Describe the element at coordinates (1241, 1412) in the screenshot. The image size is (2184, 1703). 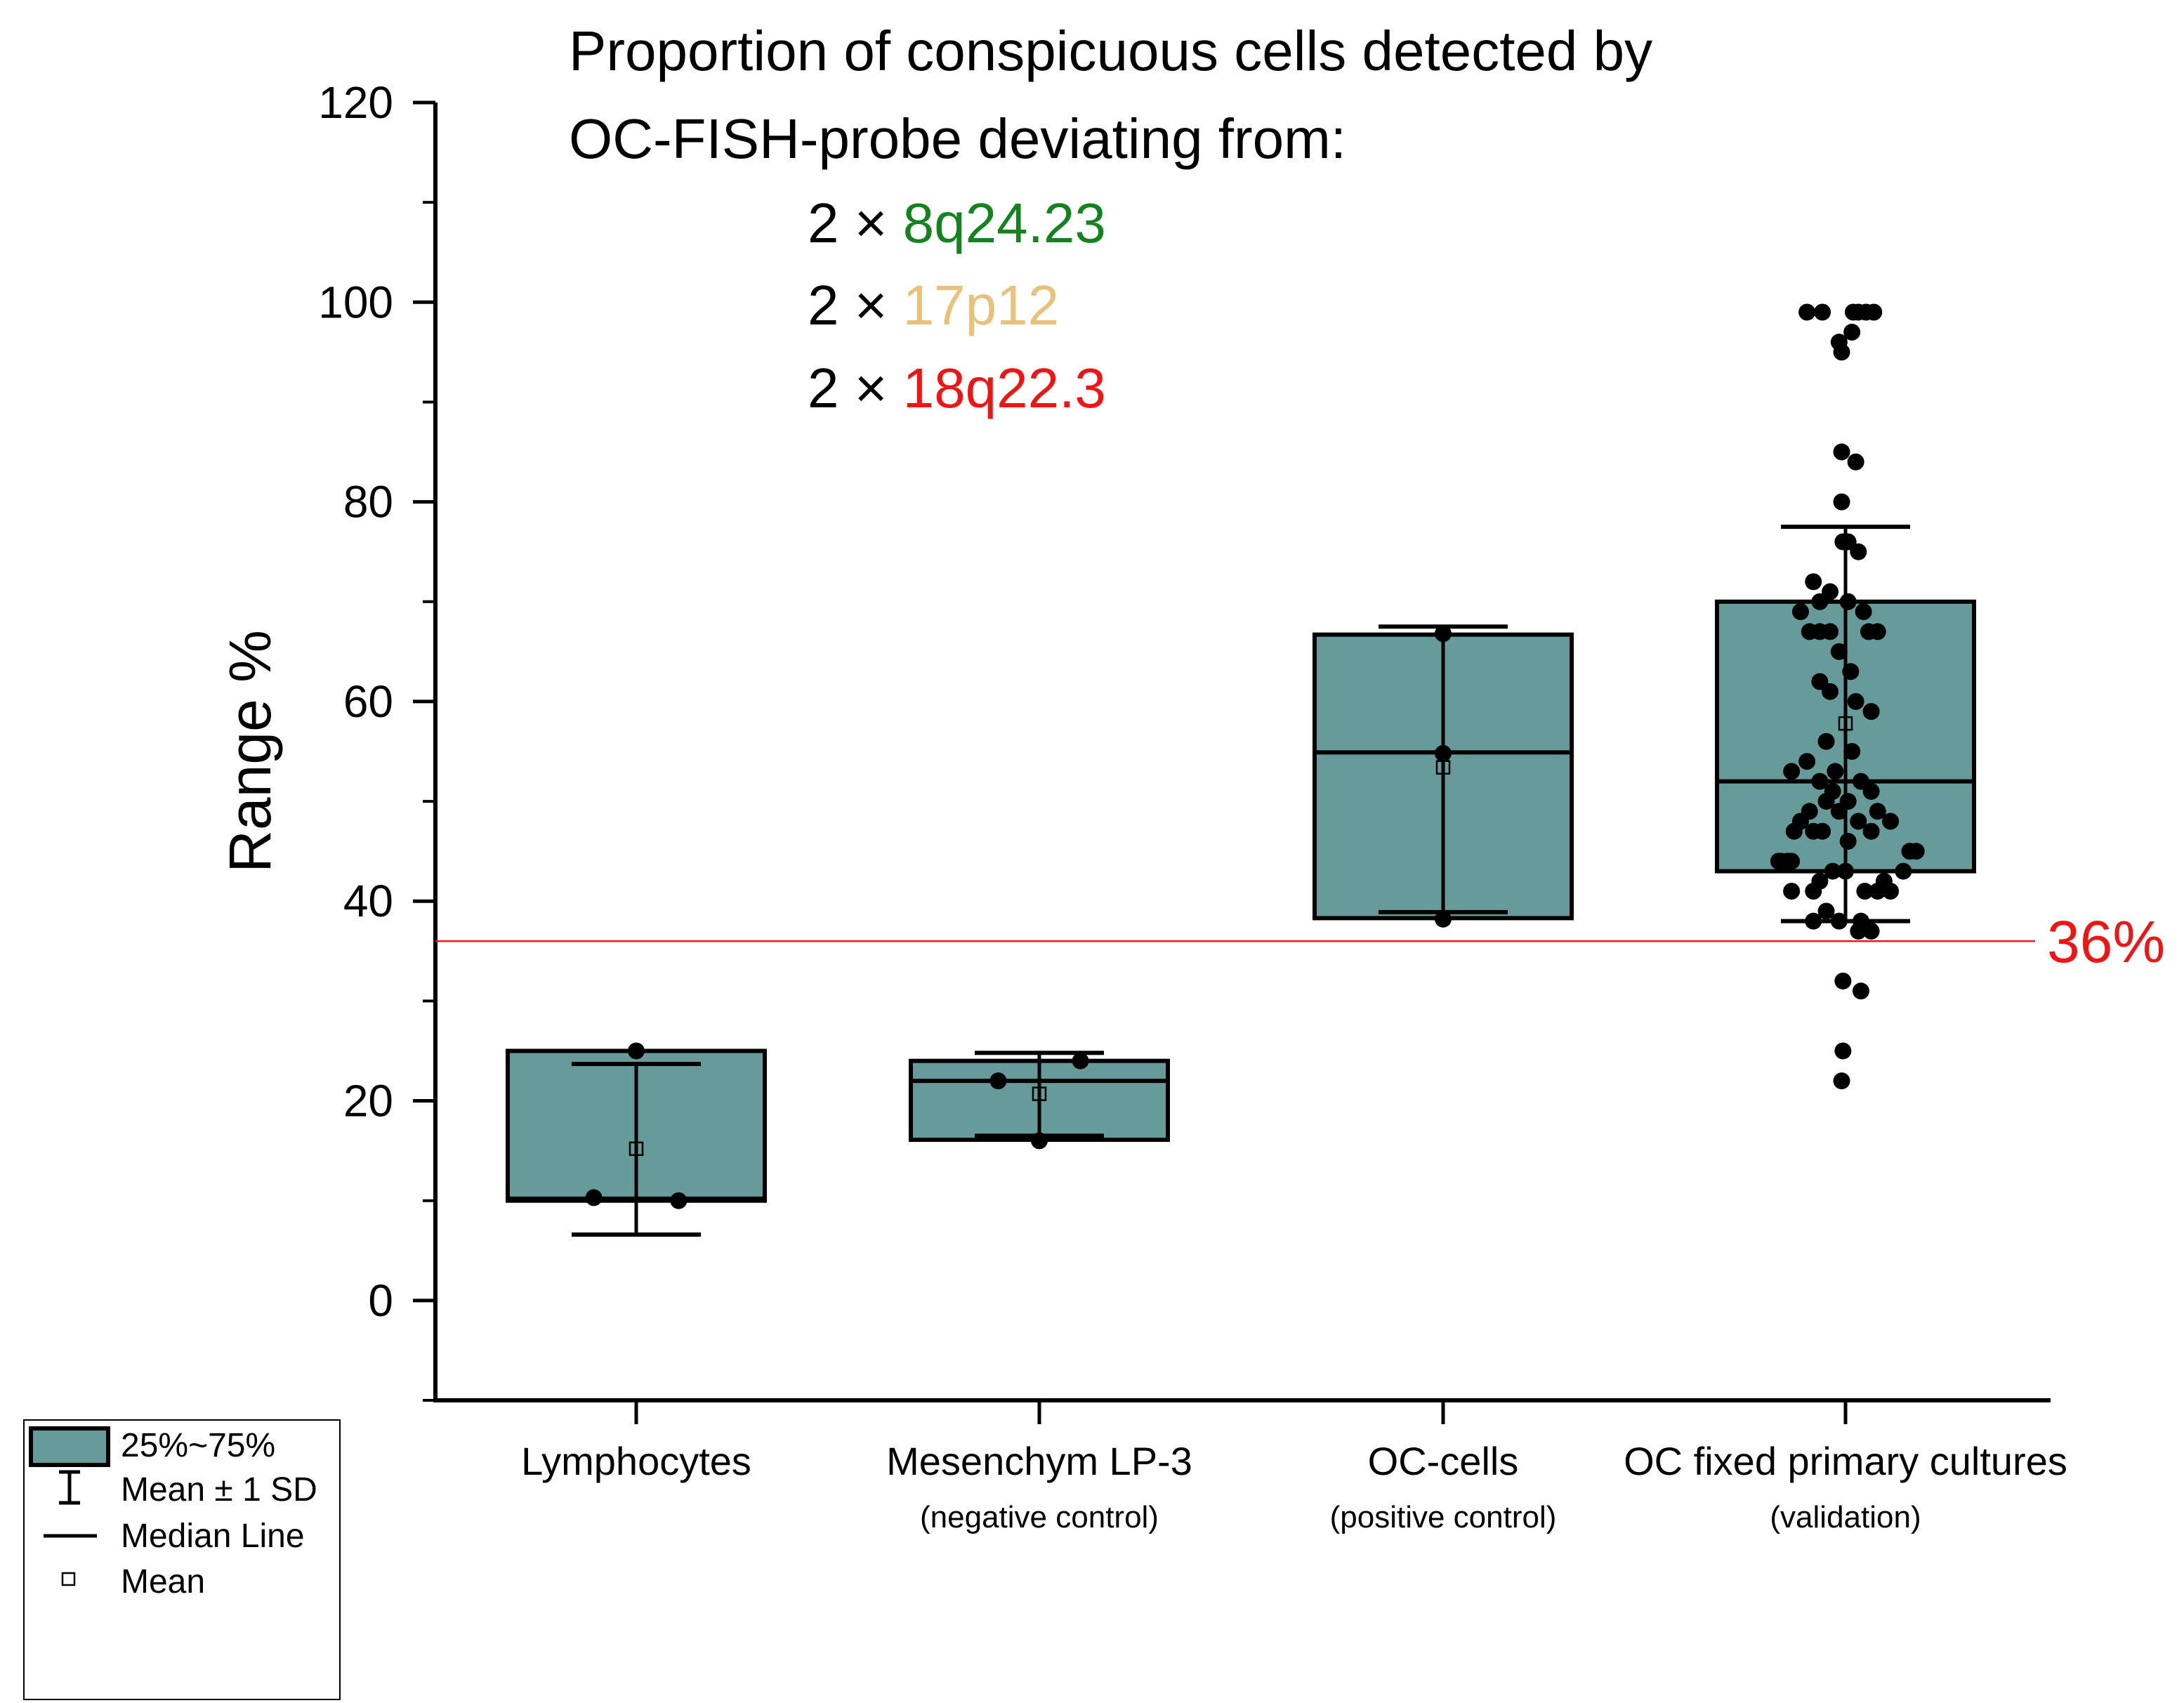
I see `x-ticks` at that location.